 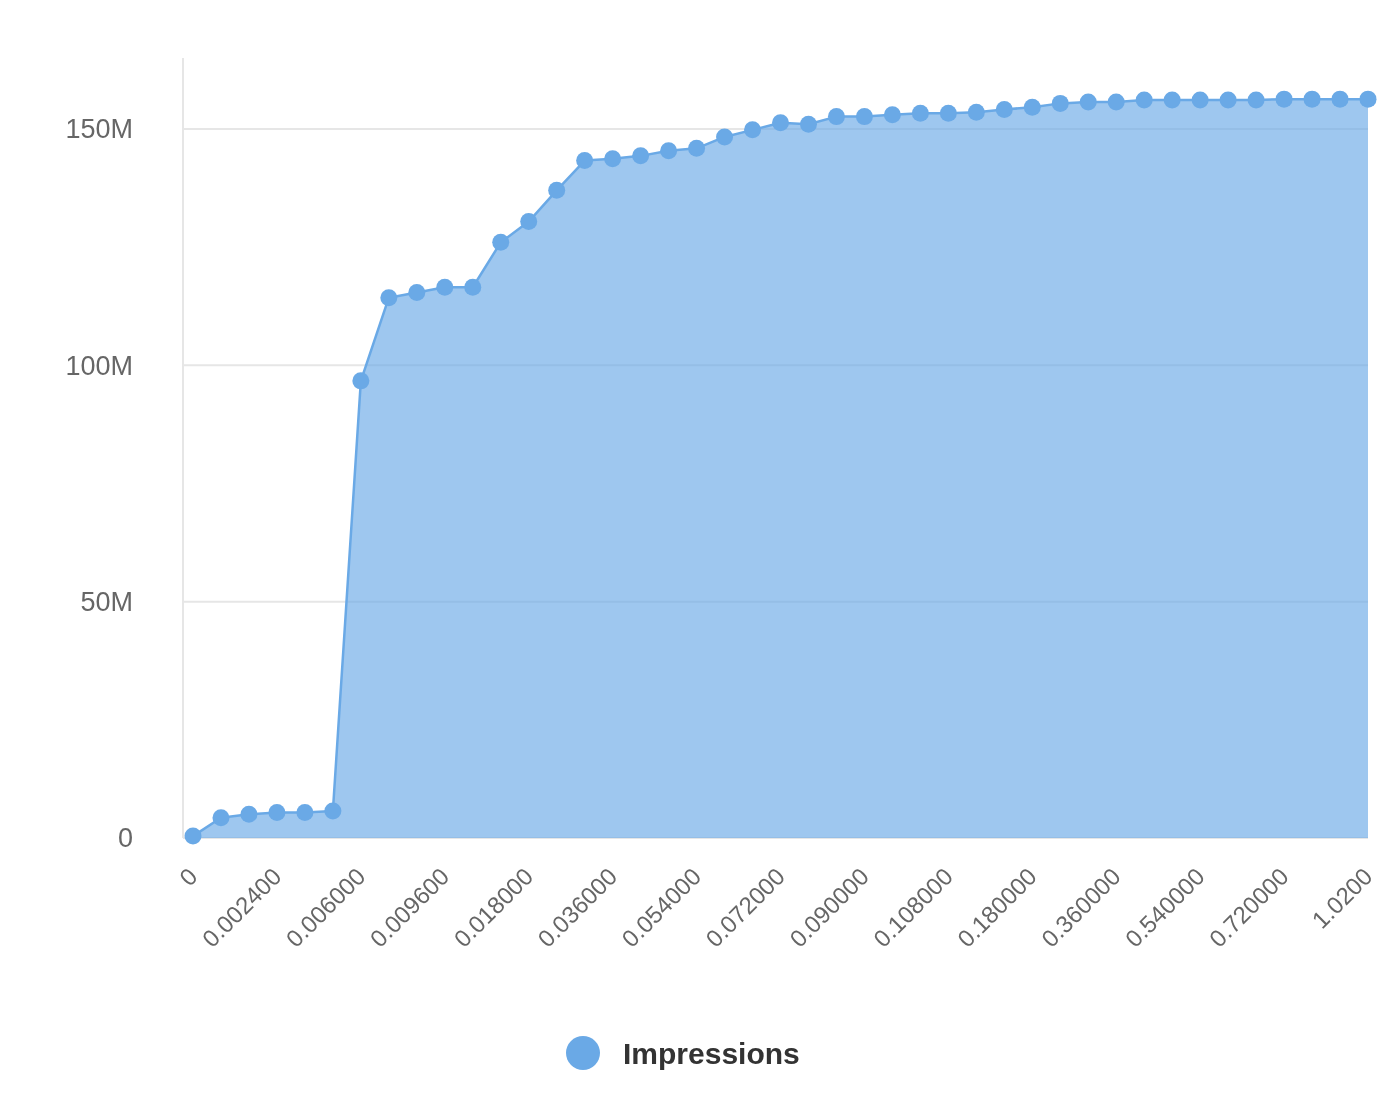 I want to click on y-tick-label: 50M, so click(x=106, y=602).